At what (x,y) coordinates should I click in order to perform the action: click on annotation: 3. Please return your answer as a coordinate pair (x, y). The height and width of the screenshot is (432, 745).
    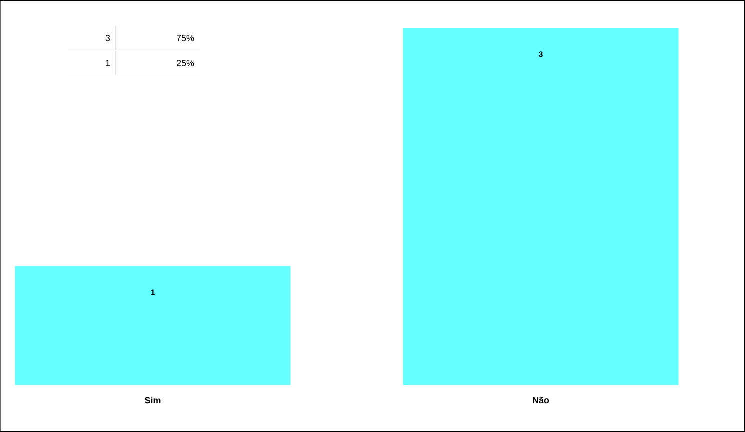
    Looking at the image, I should click on (108, 38).